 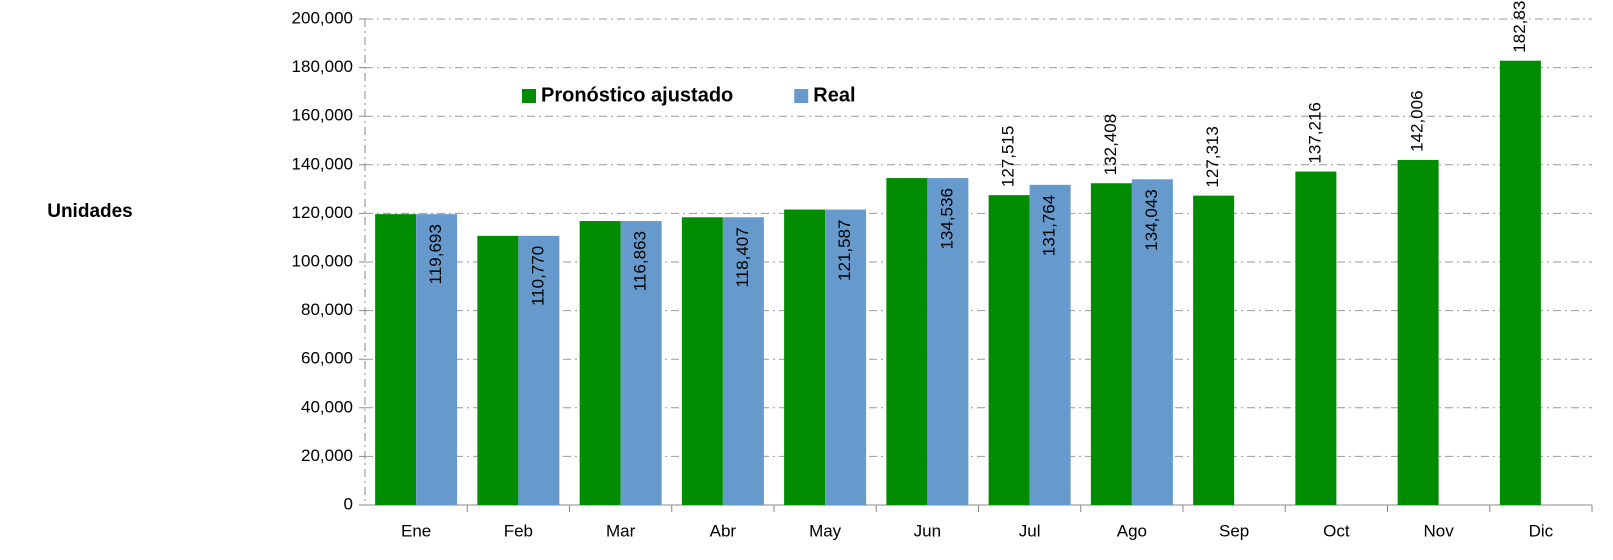 I want to click on x-tick-label: Ago, so click(x=1132, y=530).